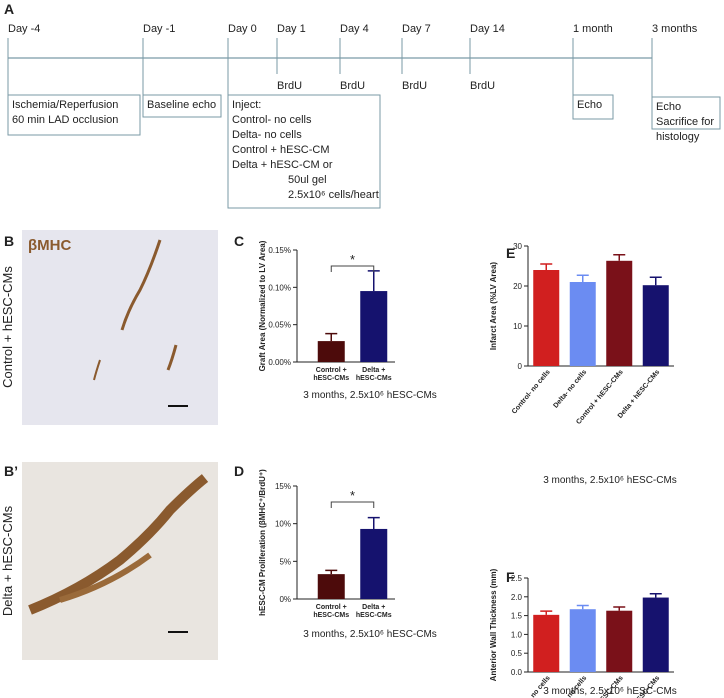  Describe the element at coordinates (493, 306) in the screenshot. I see `y-axis-label: Infarct Area (%LV Area)` at that location.